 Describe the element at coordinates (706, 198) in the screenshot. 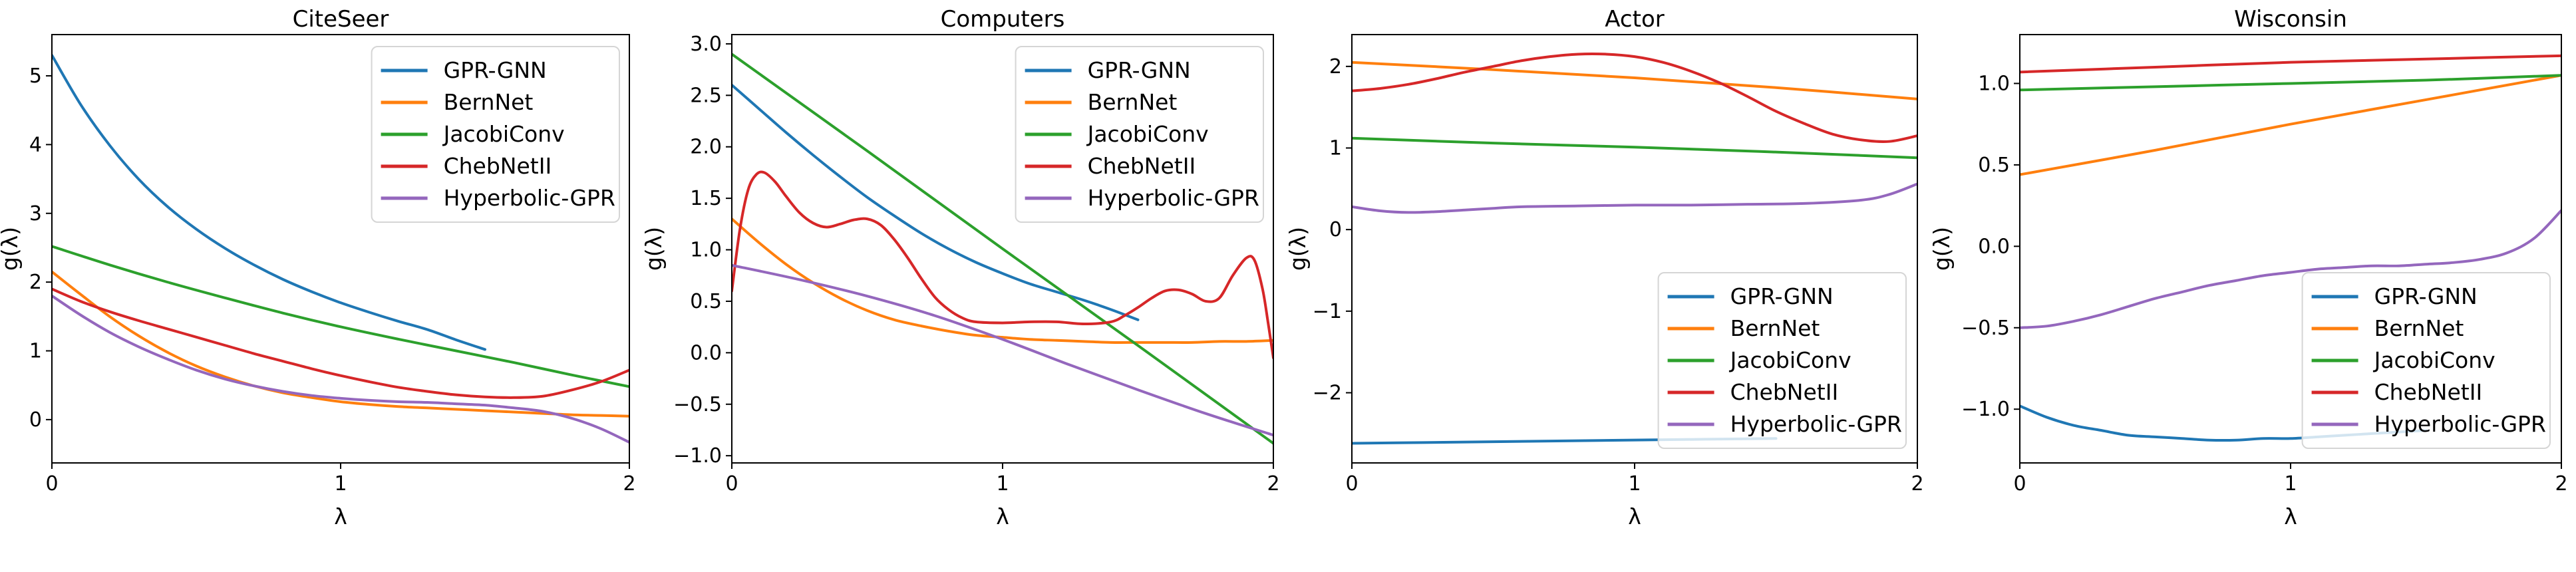

I see `y-tick-label: 1.5` at that location.